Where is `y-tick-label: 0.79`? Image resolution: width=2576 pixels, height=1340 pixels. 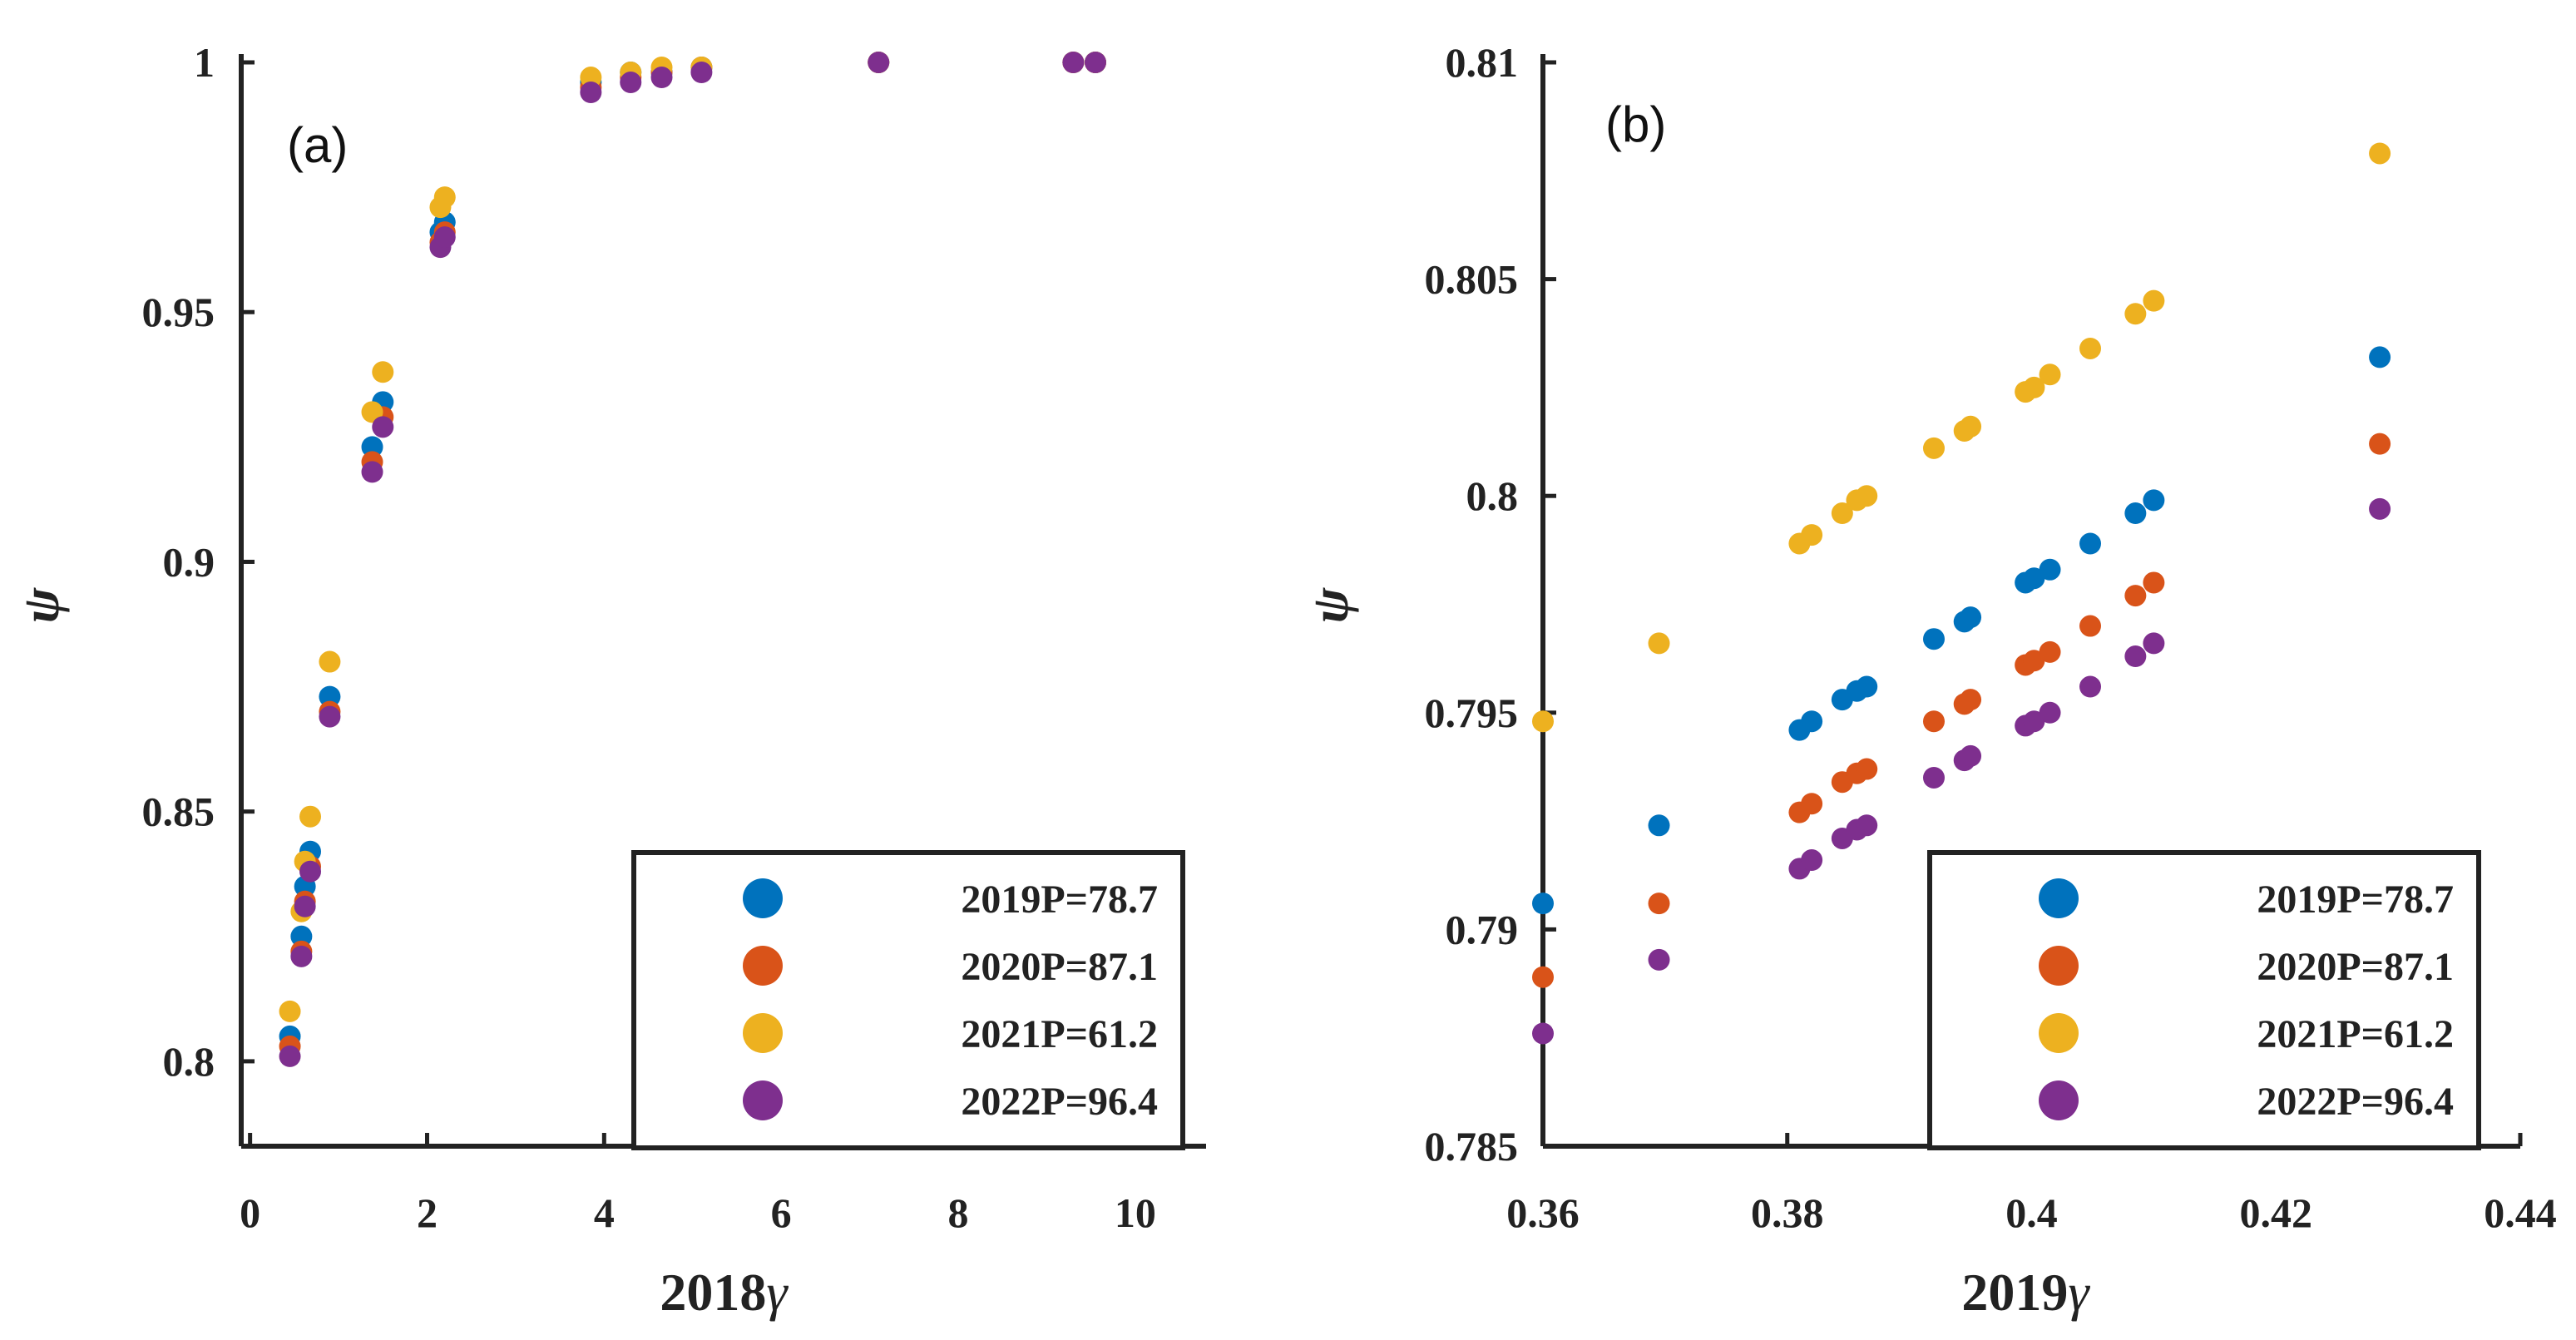
y-tick-label: 0.79 is located at coordinates (1482, 929).